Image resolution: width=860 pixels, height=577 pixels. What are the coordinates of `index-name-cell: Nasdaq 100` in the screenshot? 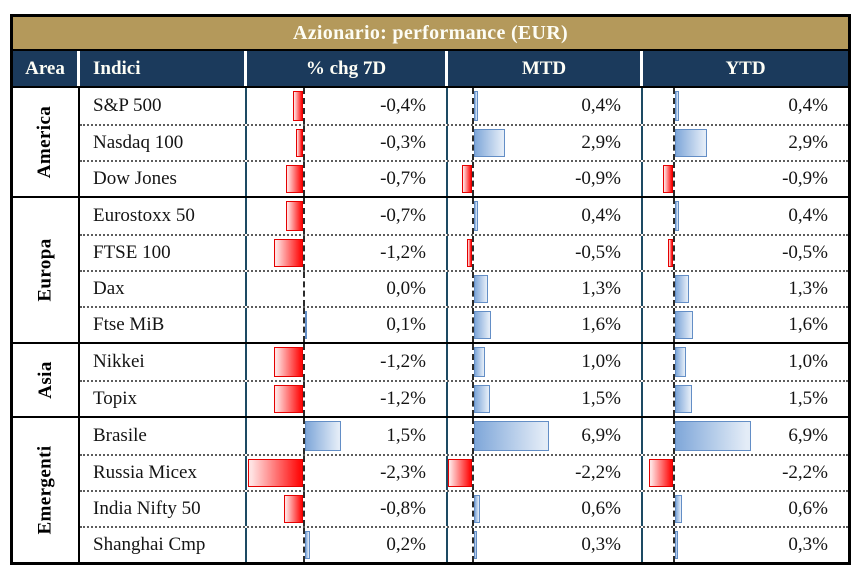 It's located at (163, 143).